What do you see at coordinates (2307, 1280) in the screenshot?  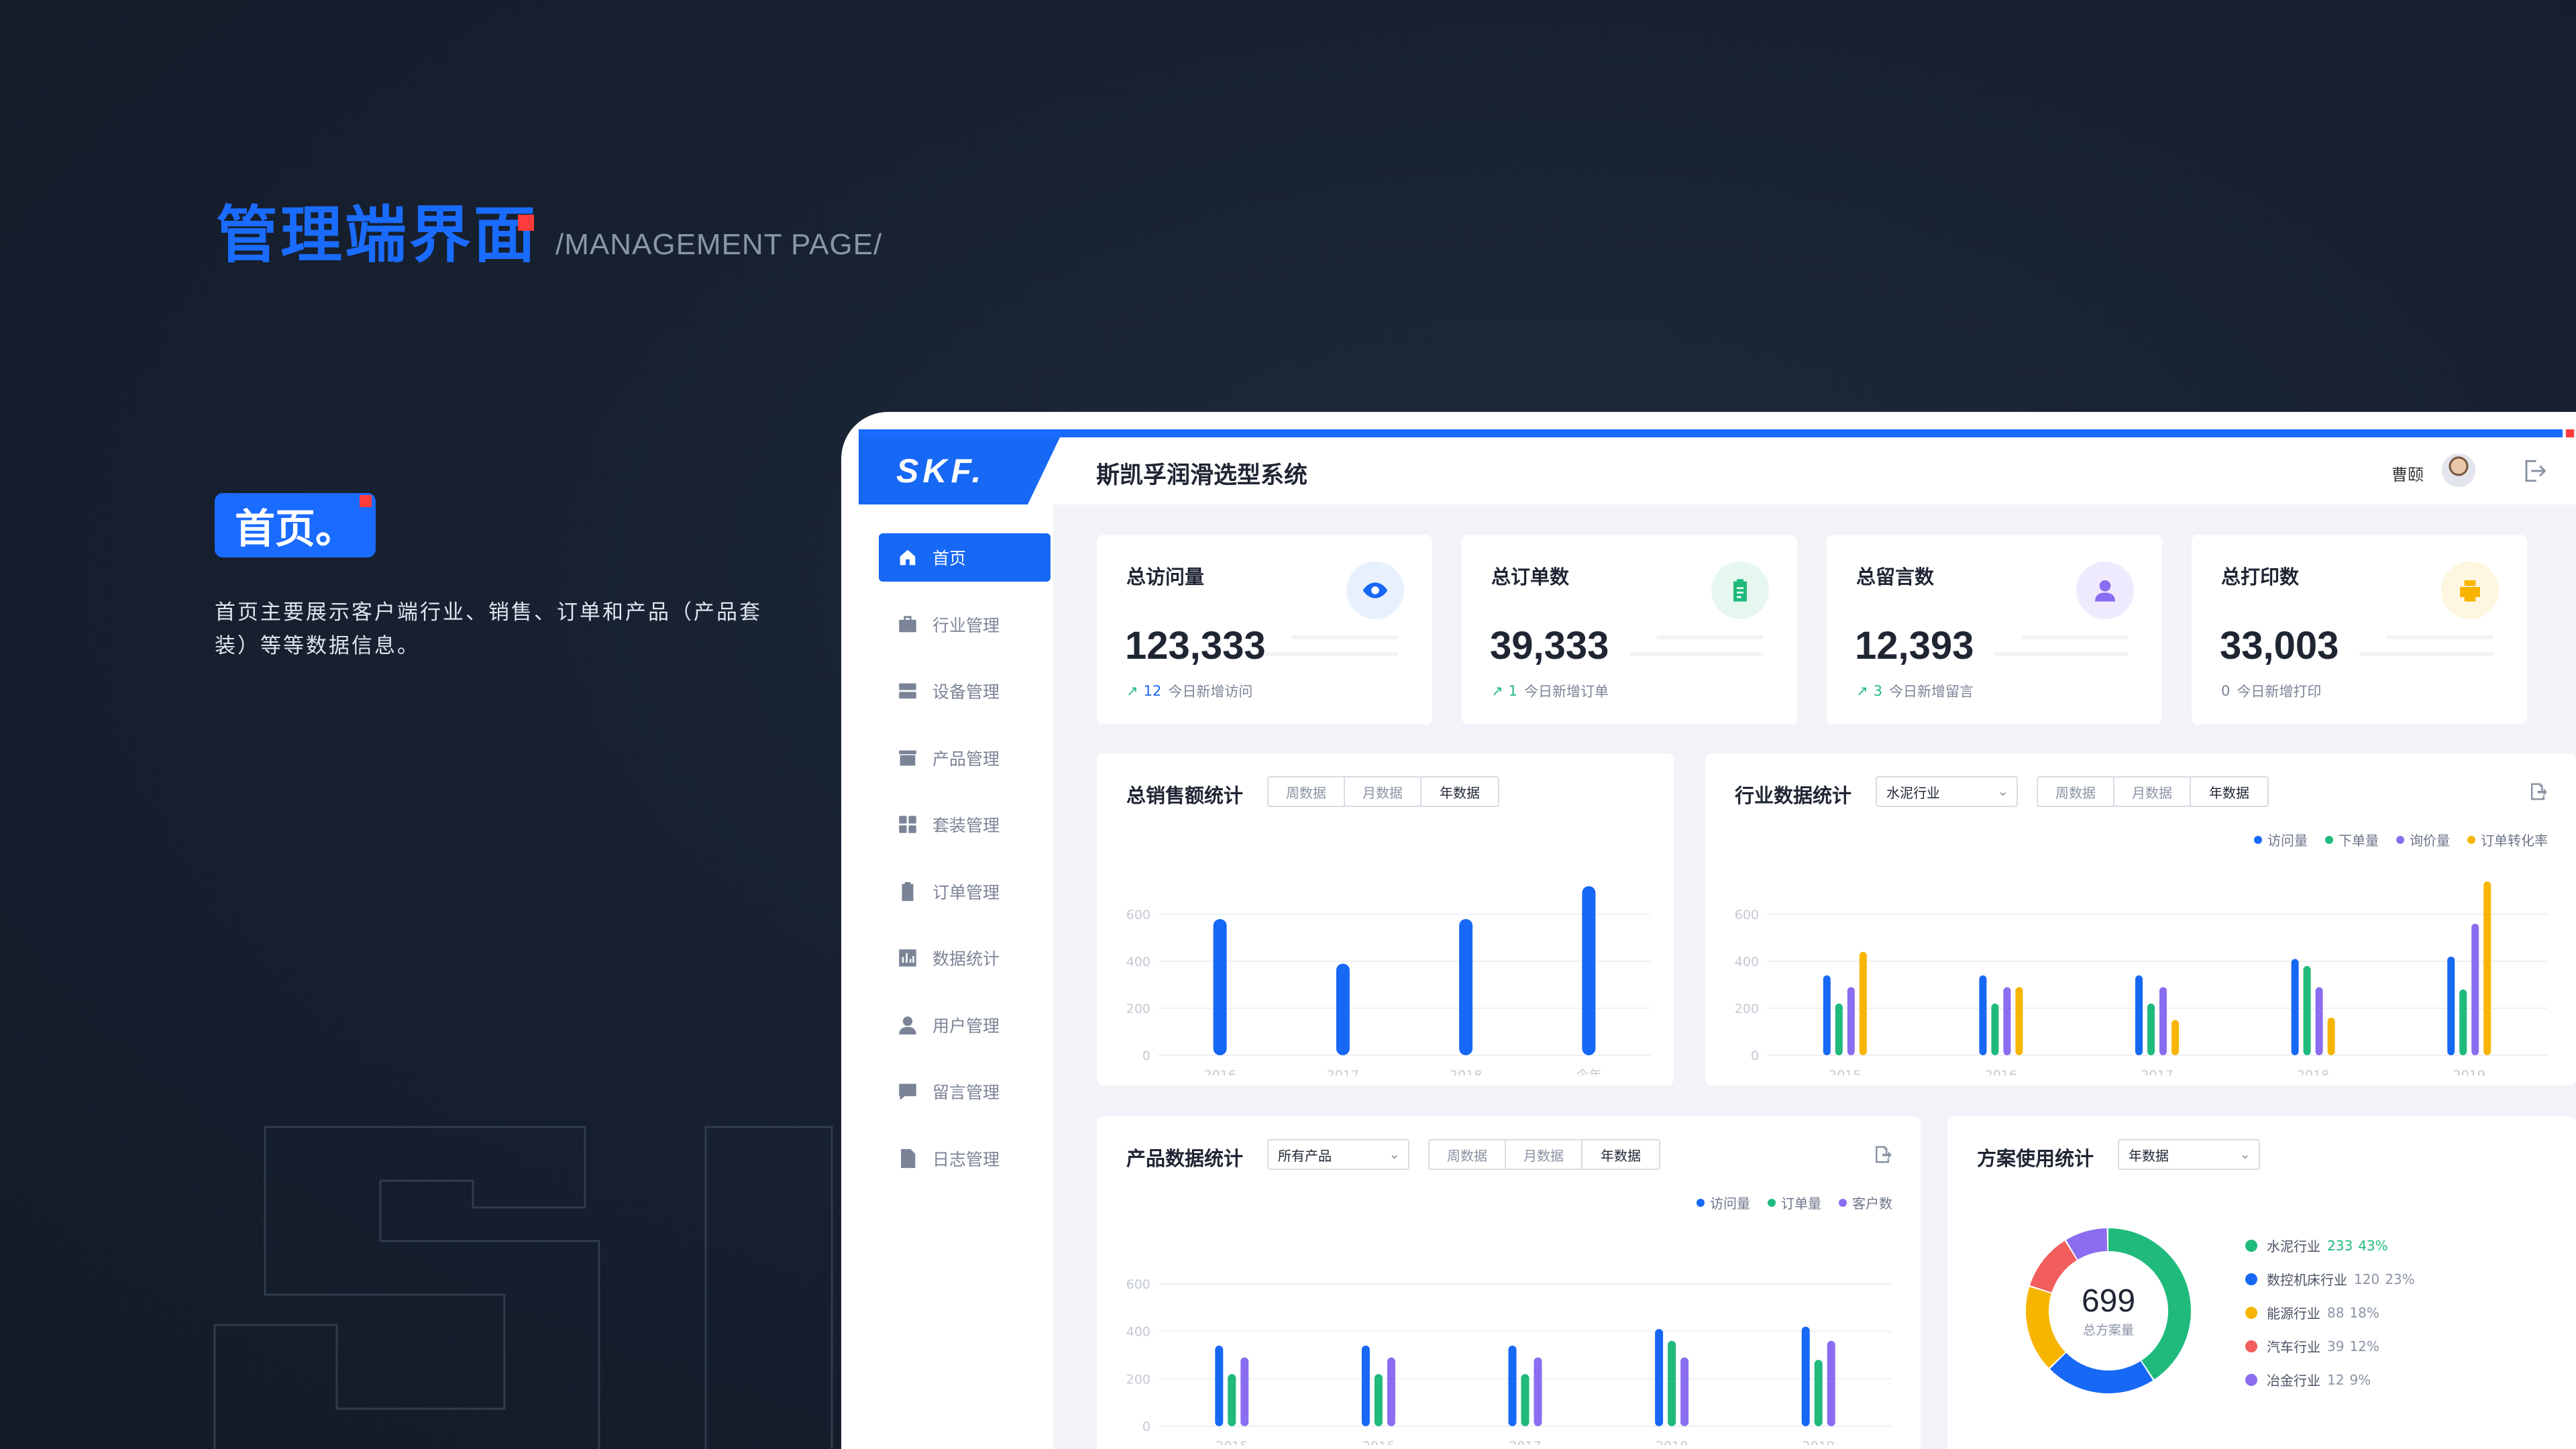 I see `plan-name: 数控机床行业` at bounding box center [2307, 1280].